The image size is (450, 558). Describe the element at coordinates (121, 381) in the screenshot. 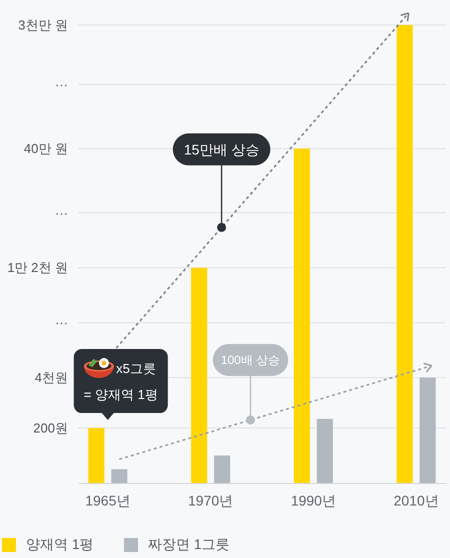

I see `annotation: x5그릇 = 양재역 1평` at that location.